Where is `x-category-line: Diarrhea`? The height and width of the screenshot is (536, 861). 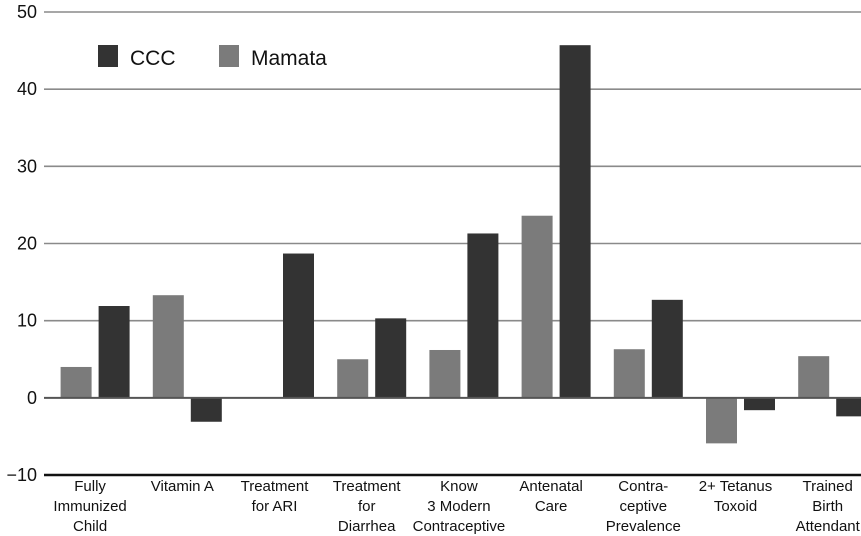 x-category-line: Diarrhea is located at coordinates (367, 526).